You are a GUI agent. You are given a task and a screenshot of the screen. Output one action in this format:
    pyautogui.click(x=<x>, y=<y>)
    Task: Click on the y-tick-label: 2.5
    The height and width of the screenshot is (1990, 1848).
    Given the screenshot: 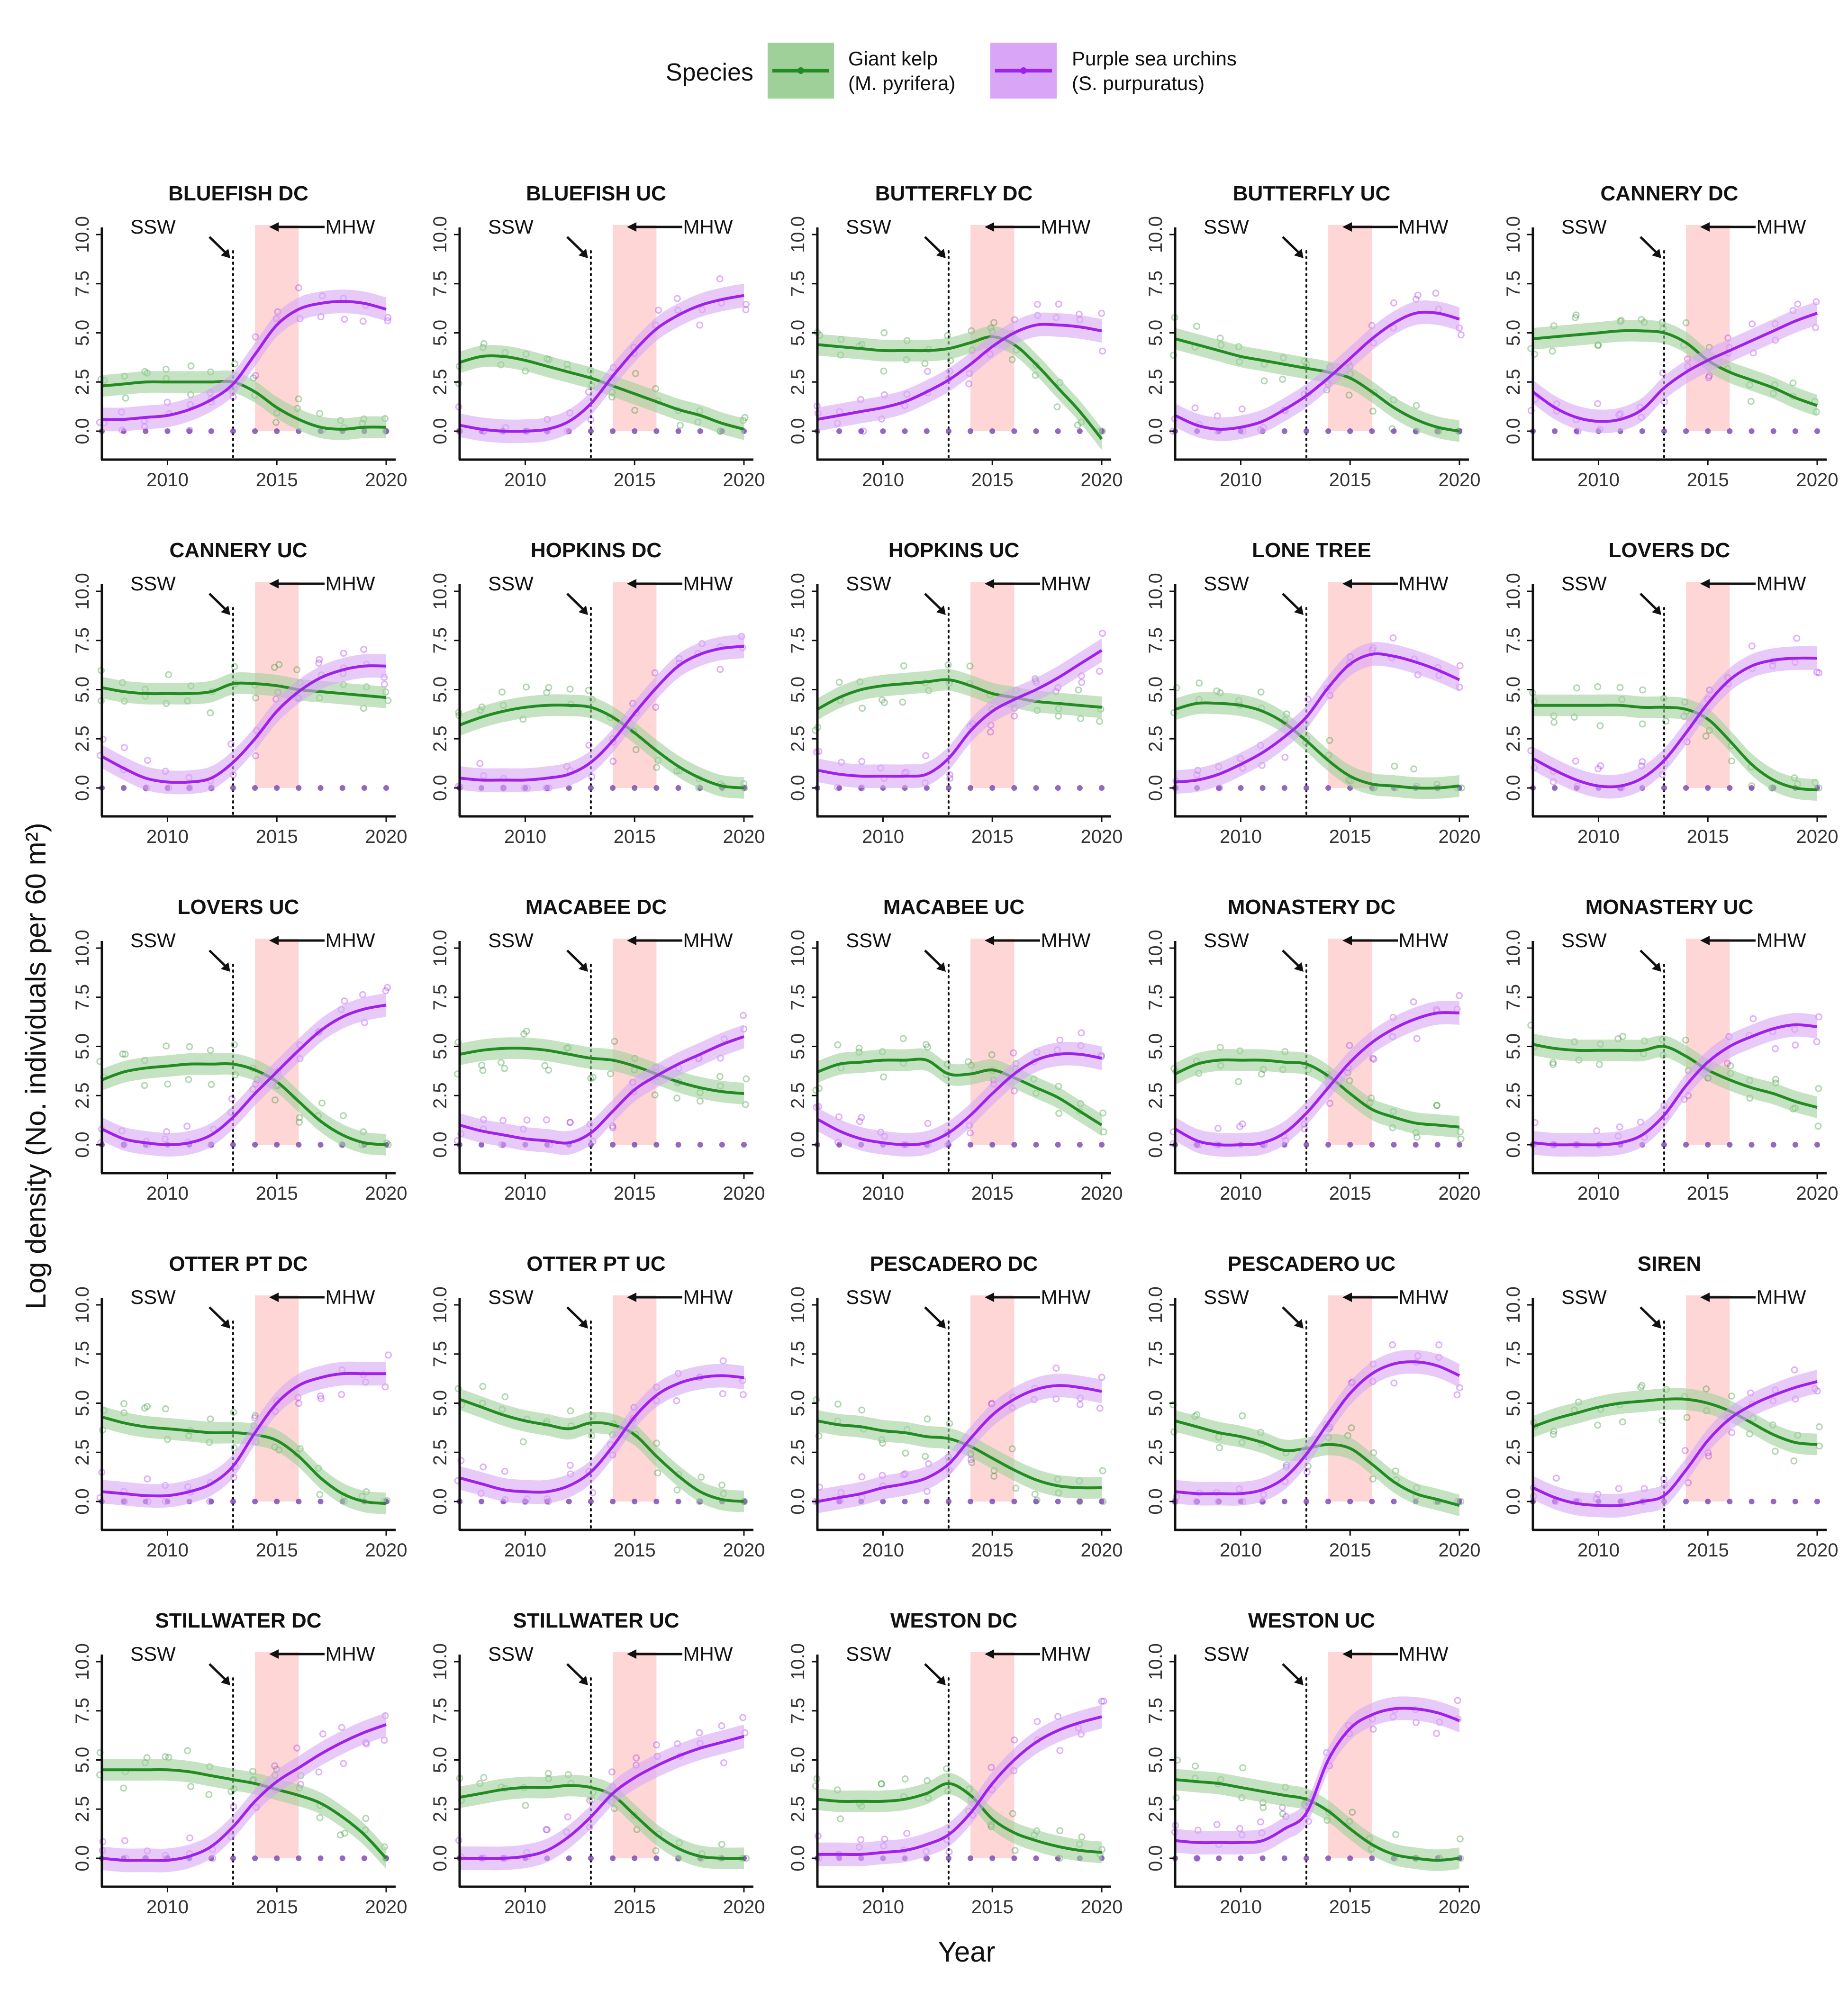 What is the action you would take?
    pyautogui.click(x=798, y=1452)
    